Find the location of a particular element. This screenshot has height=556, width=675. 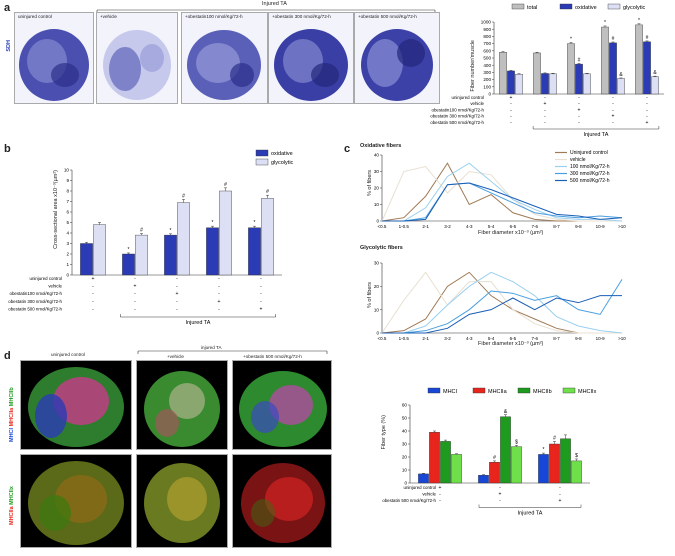

c2-x-tick-label: 7-6 is located at coordinates (534, 338).